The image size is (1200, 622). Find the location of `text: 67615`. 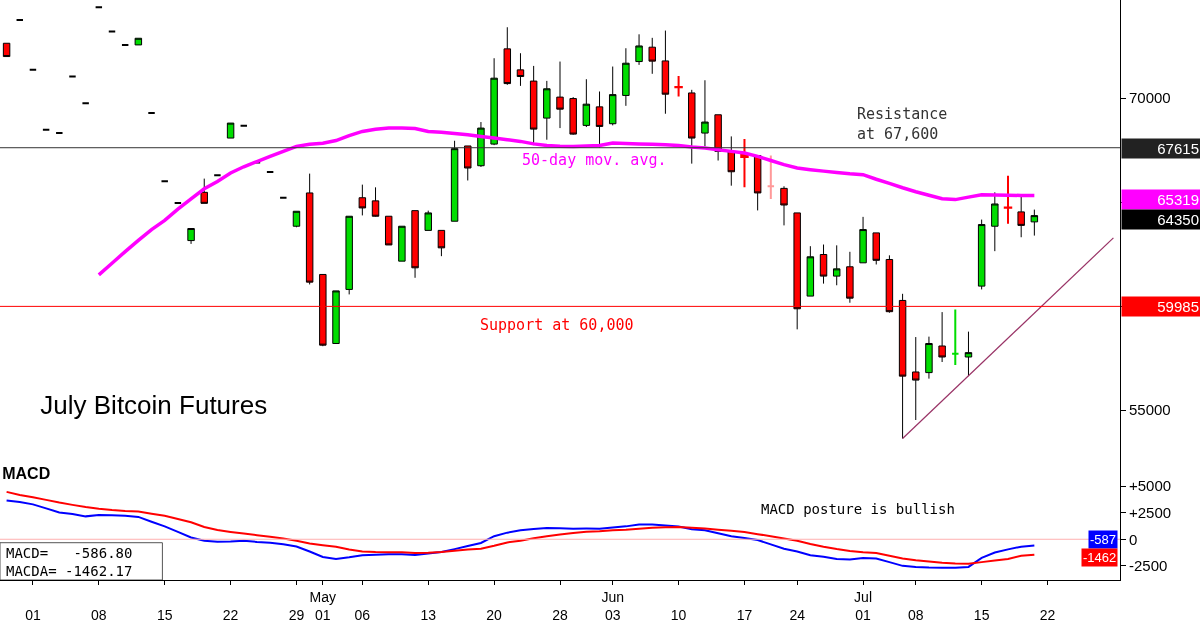

text: 67615 is located at coordinates (1178, 148).